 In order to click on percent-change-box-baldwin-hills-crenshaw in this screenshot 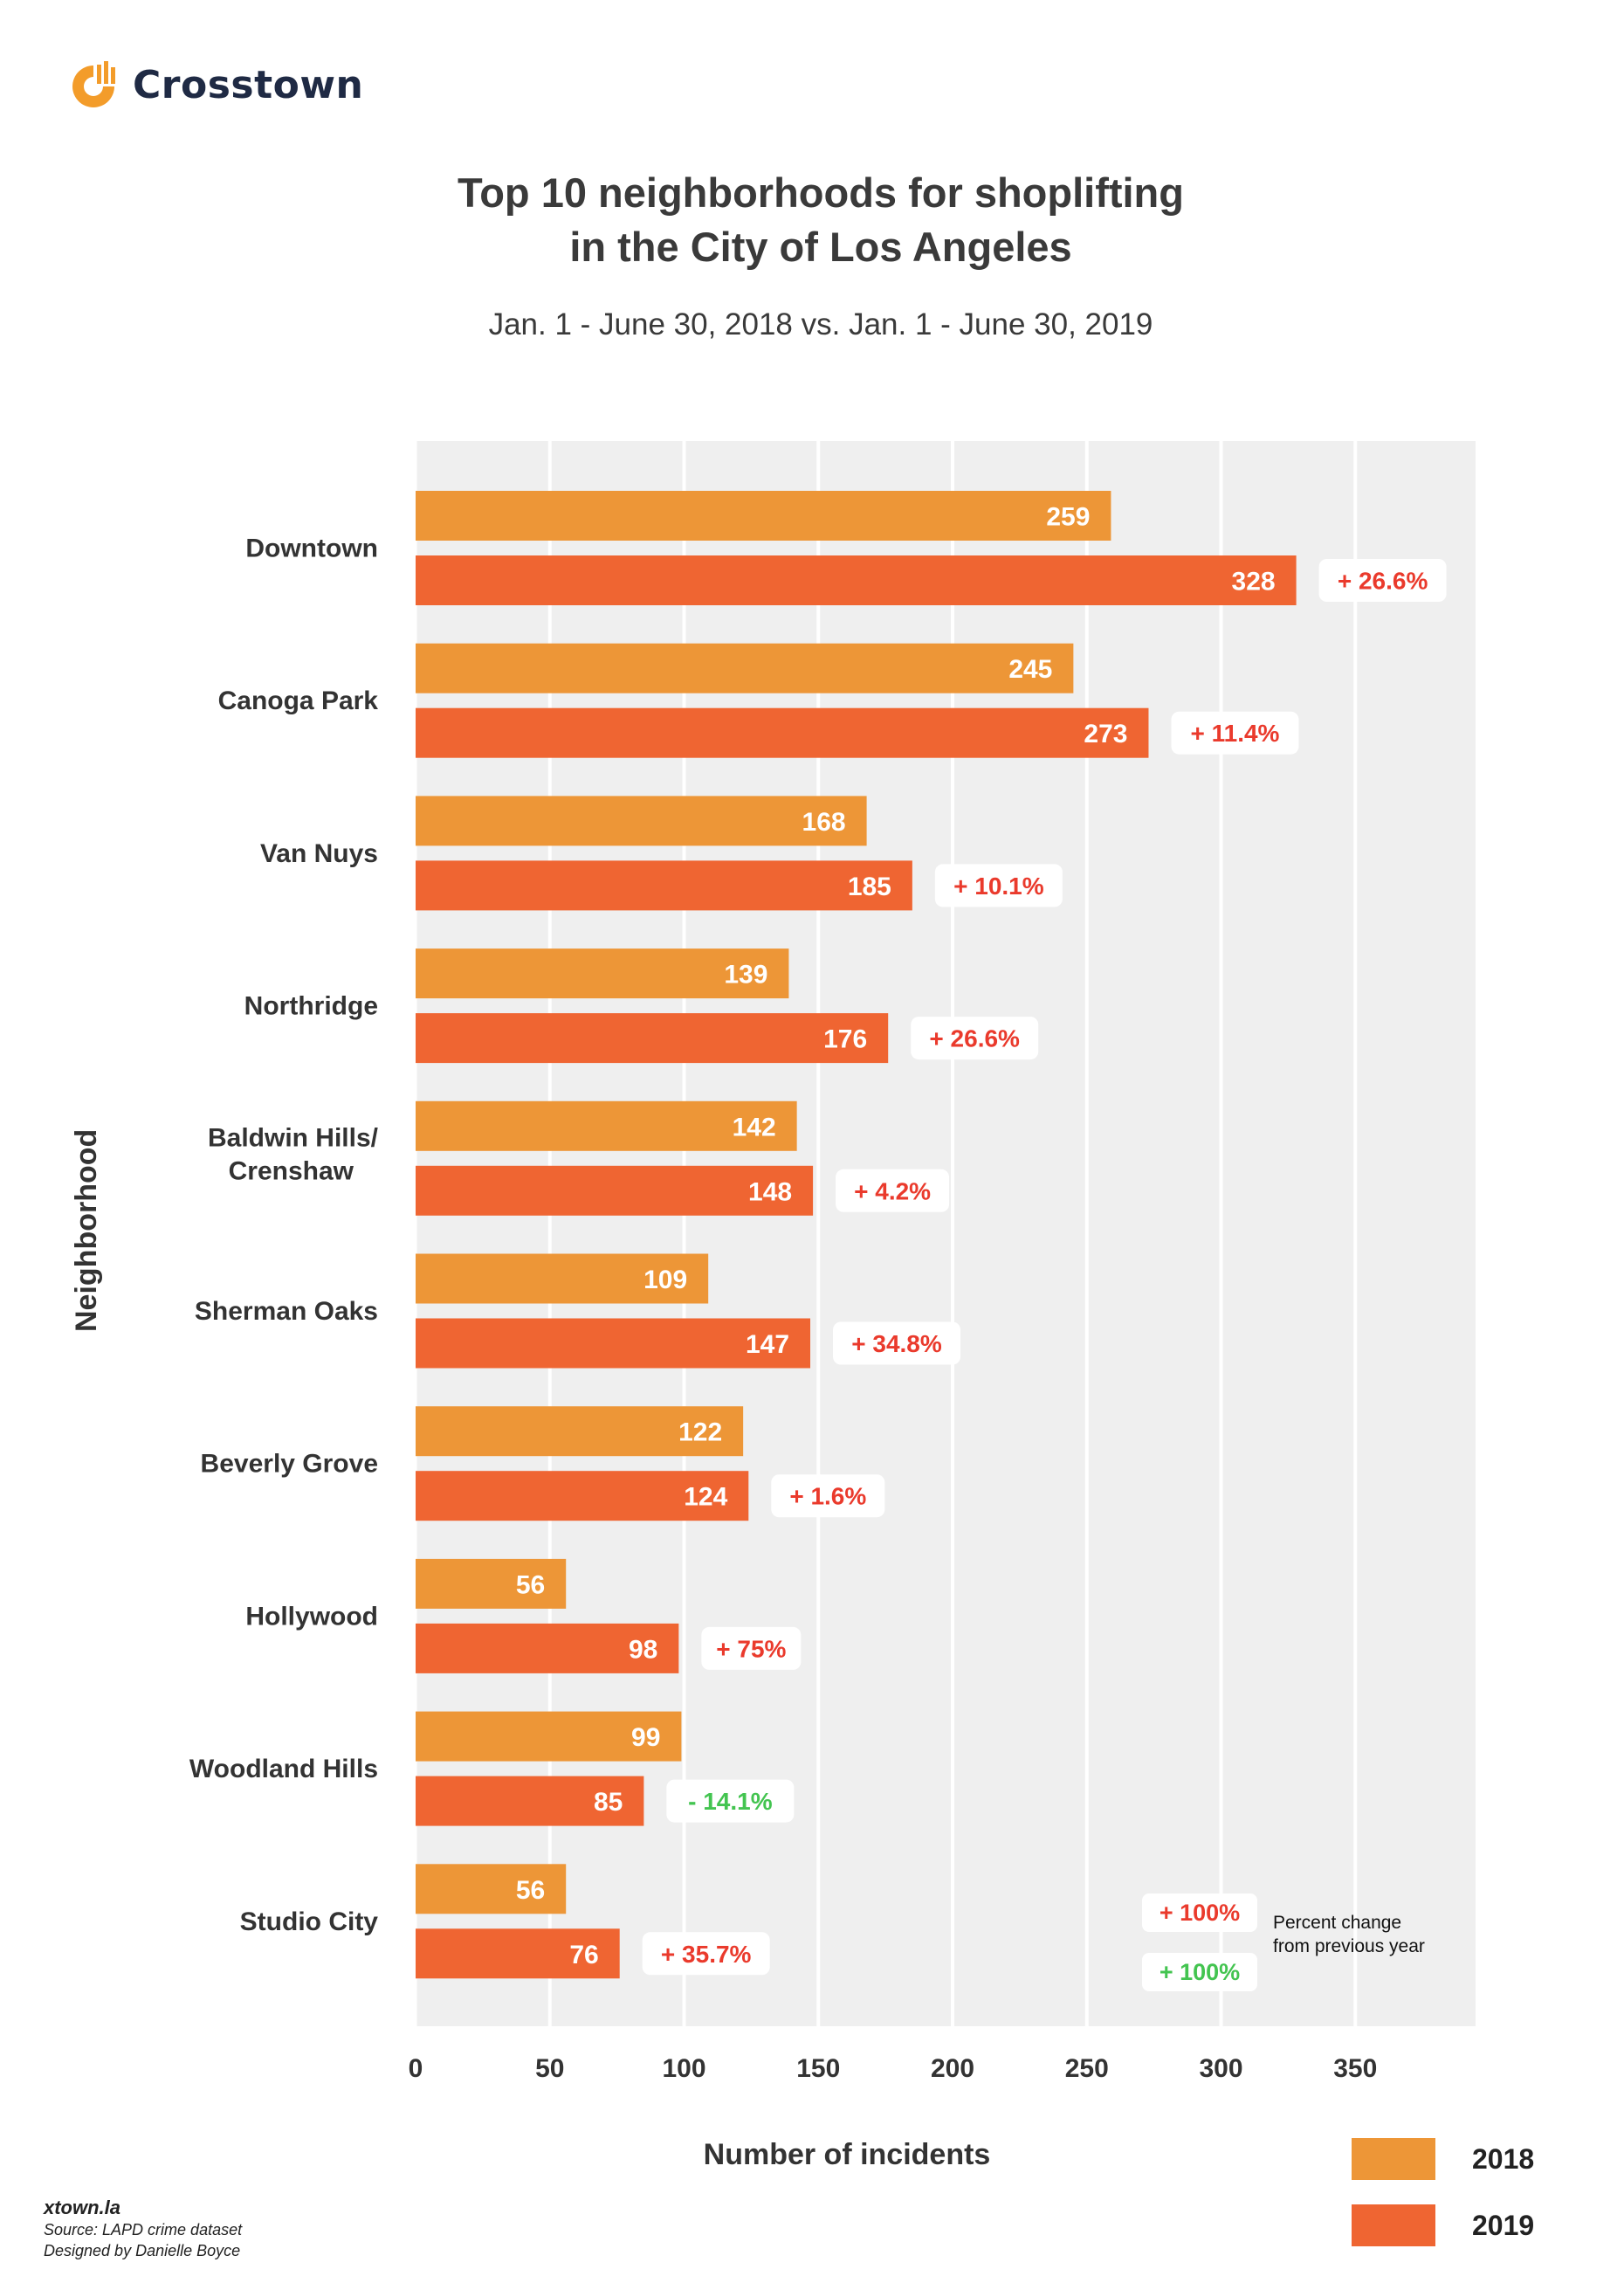, I will do `click(893, 1190)`.